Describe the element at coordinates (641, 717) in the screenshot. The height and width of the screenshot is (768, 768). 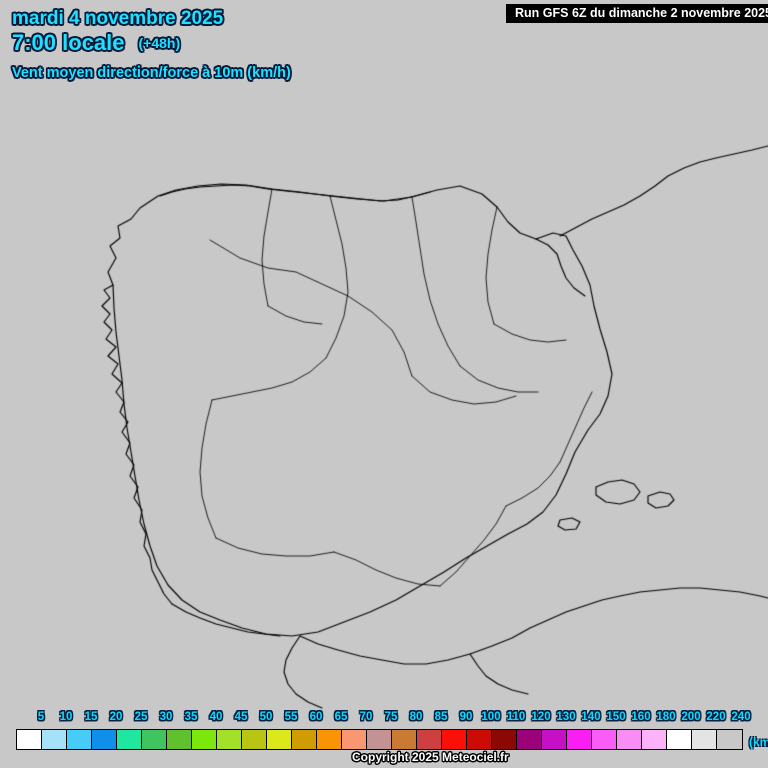
I see `legend-tick-label: 160` at that location.